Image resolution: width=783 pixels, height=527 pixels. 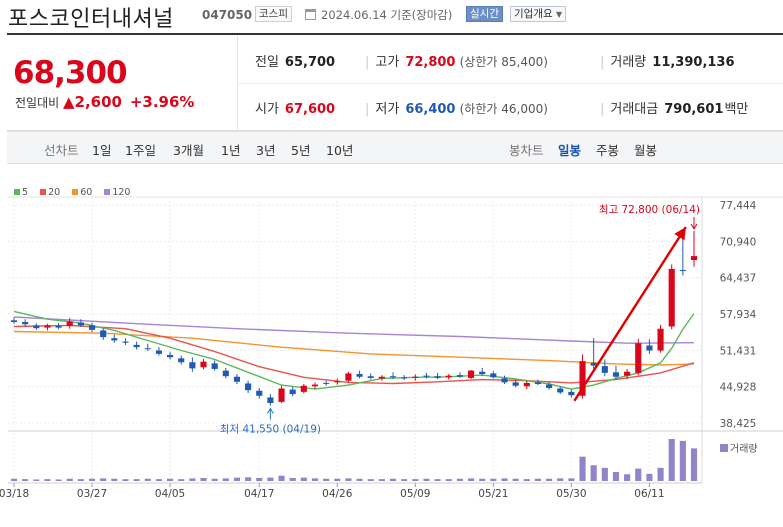 I want to click on change-value: 2,600, so click(x=98, y=102).